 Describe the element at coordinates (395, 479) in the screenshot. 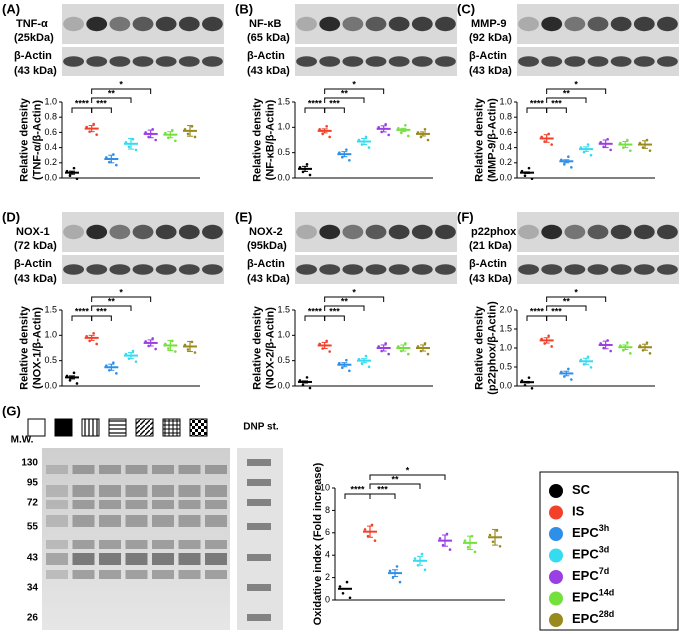

I see `significance-label: **` at that location.